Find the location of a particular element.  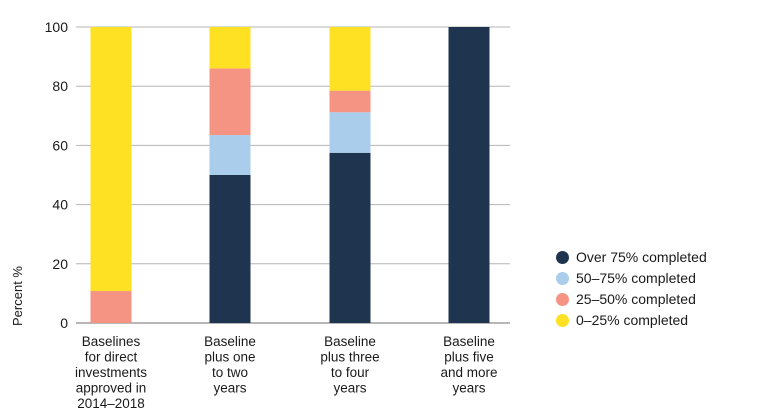

x-category-label: Baseline plus three to four years is located at coordinates (349, 365).